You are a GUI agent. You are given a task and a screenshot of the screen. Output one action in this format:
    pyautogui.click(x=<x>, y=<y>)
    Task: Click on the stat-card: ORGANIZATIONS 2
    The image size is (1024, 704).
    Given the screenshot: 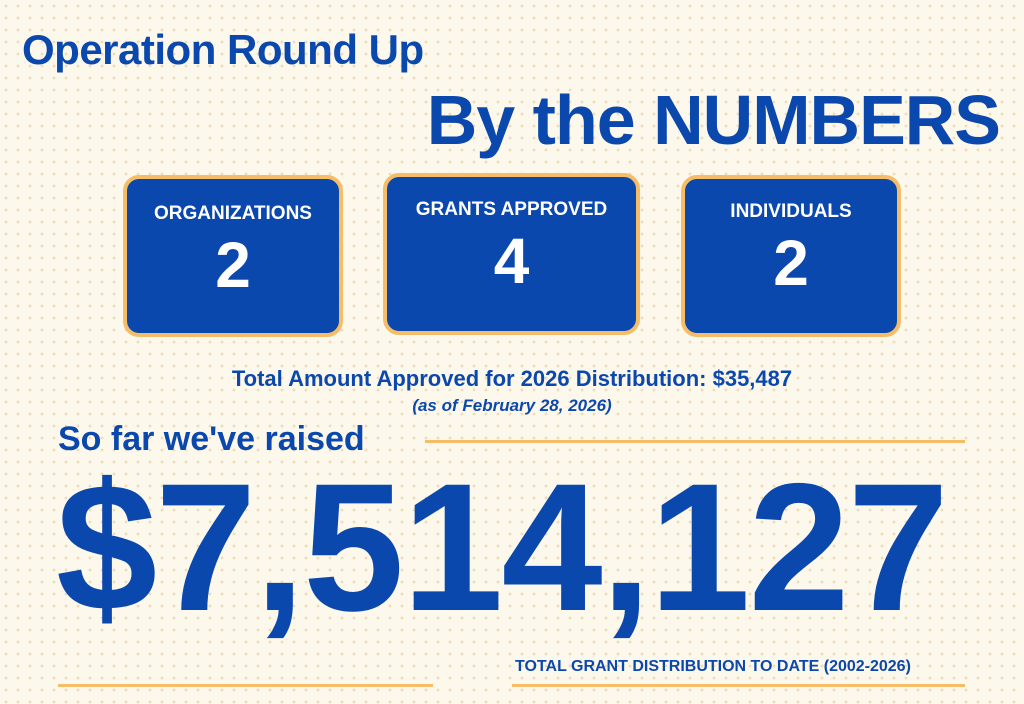 What is the action you would take?
    pyautogui.click(x=233, y=256)
    